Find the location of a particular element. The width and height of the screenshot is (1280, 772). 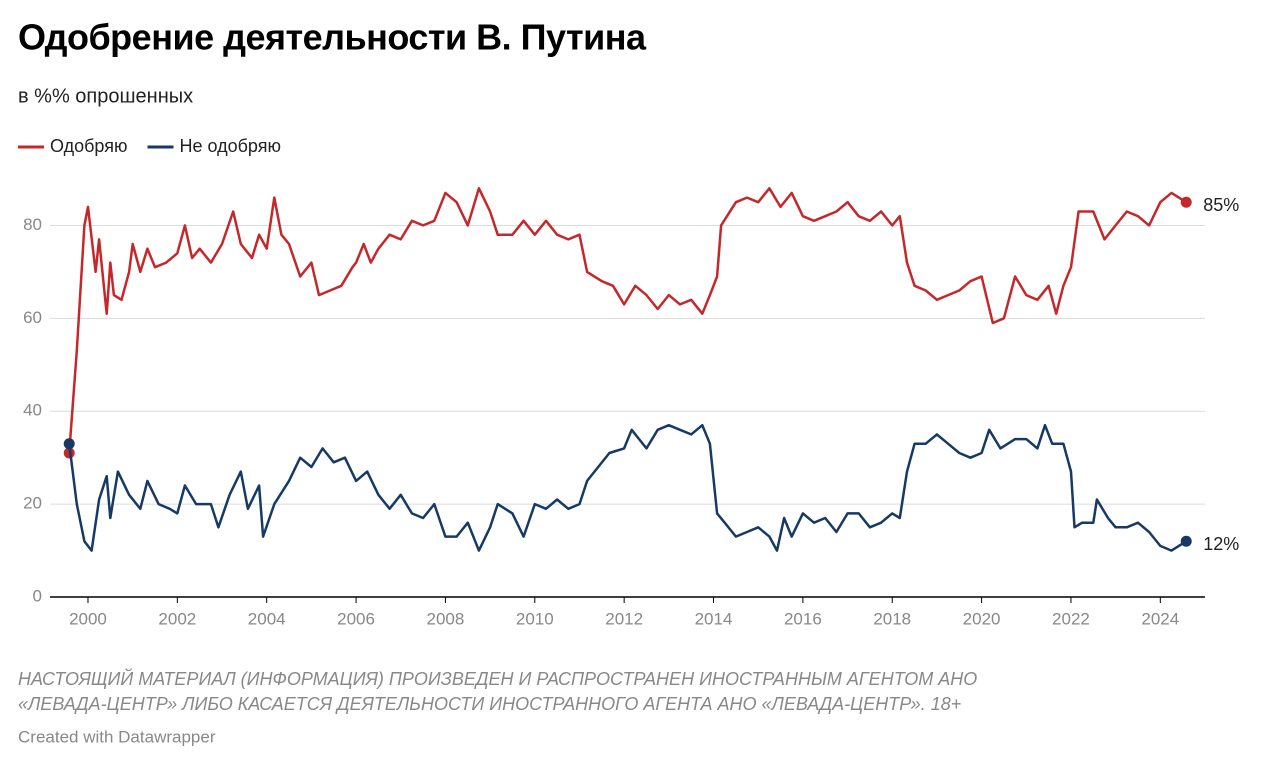

x-tick-label: 2006 is located at coordinates (356, 618).